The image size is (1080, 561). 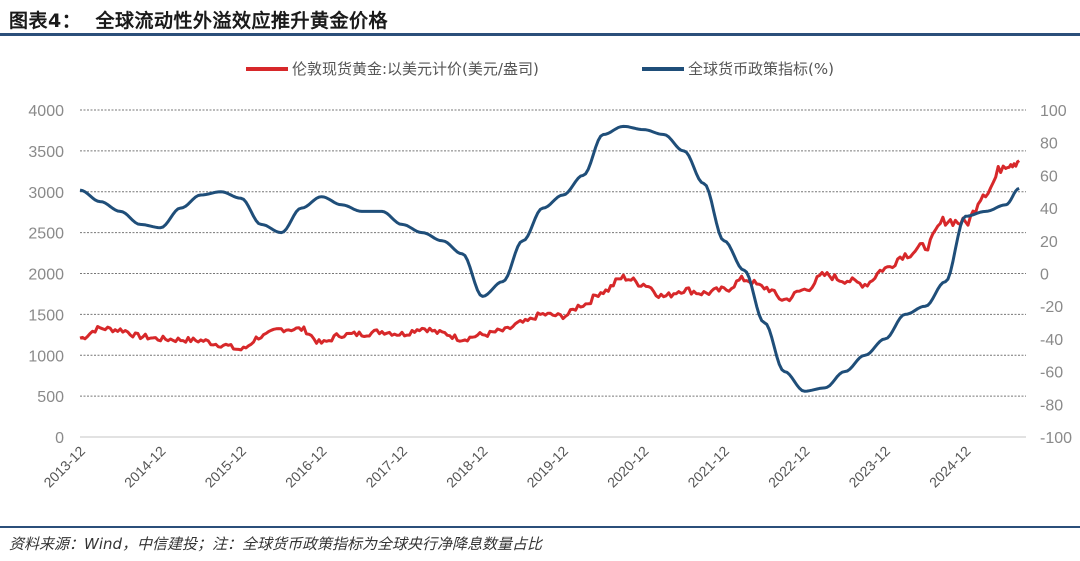 I want to click on legend-swatch-policy, so click(x=663, y=68).